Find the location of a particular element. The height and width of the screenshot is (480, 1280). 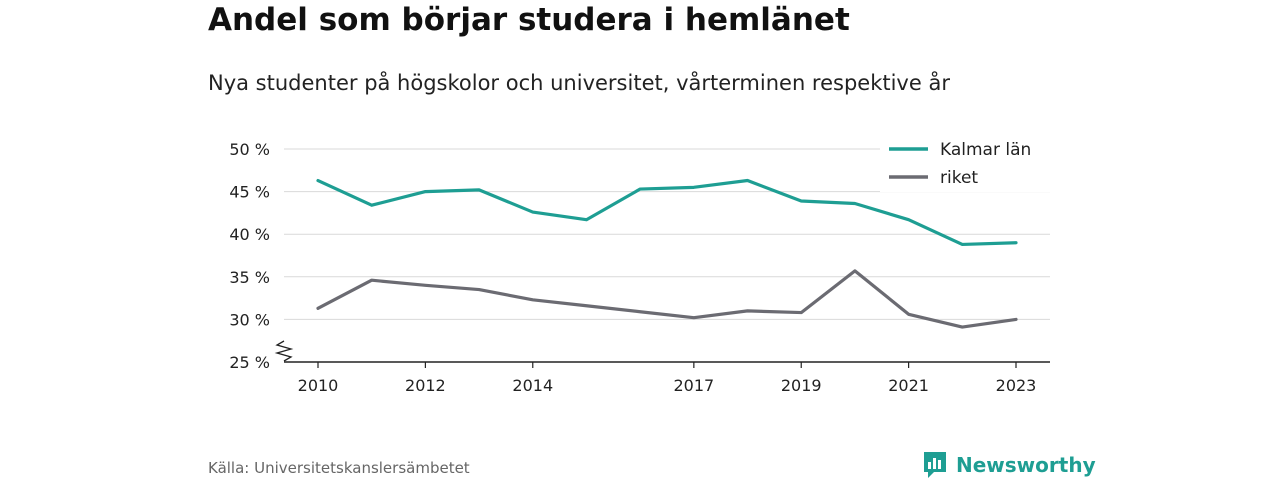

y-tick-label: 40 % is located at coordinates (249, 234).